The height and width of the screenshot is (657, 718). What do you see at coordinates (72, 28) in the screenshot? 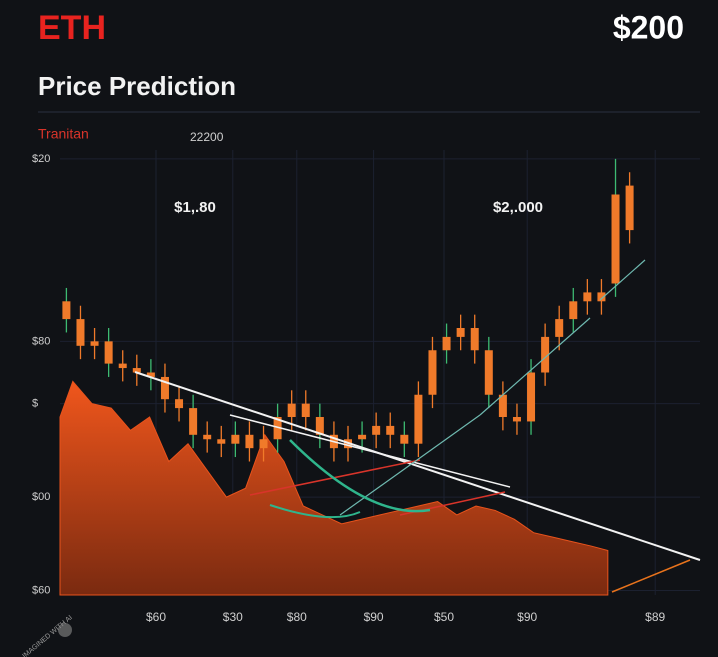
I see `chart-title: ETH` at bounding box center [72, 28].